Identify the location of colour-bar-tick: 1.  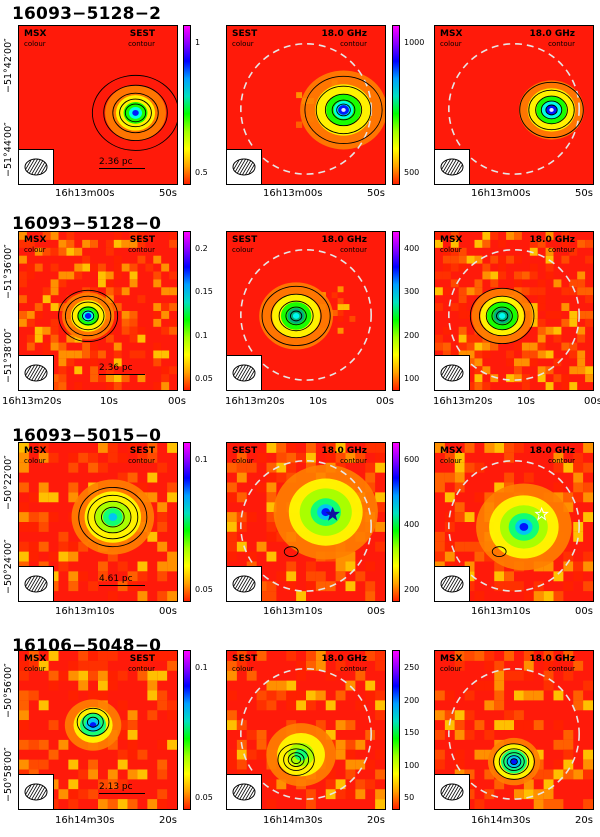
(198, 42).